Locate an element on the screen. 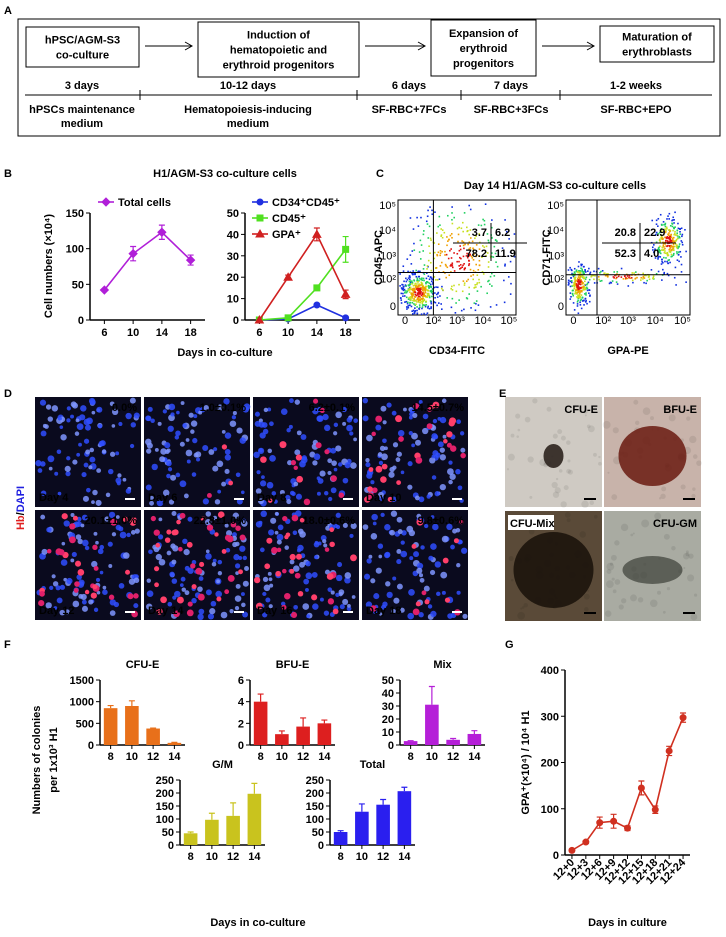 This screenshot has height=937, width=726. y-tick-label: 50 is located at coordinates (233, 214).